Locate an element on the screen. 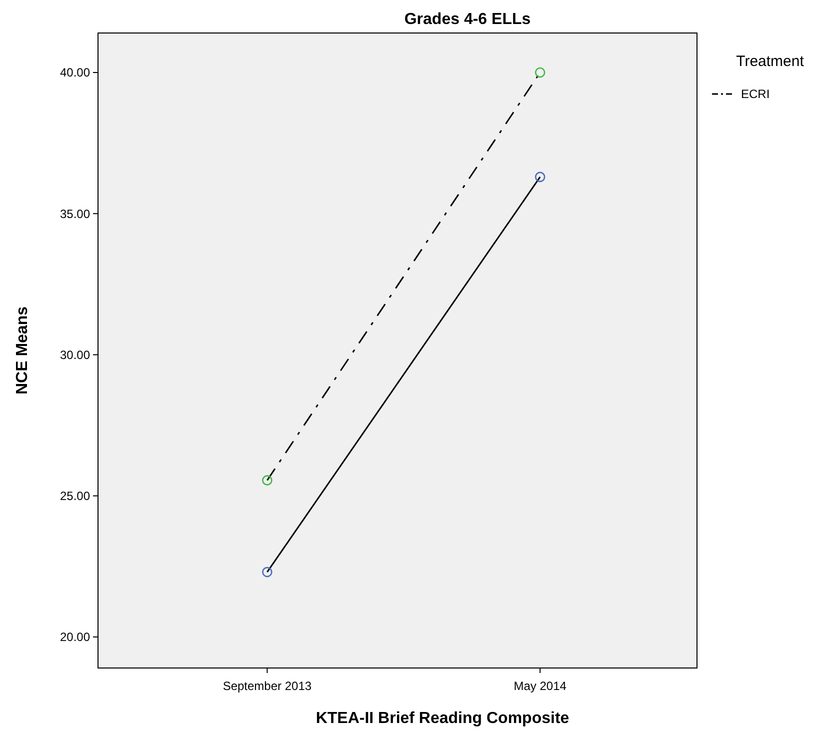  y-tick-label: 40.00 is located at coordinates (75, 73).